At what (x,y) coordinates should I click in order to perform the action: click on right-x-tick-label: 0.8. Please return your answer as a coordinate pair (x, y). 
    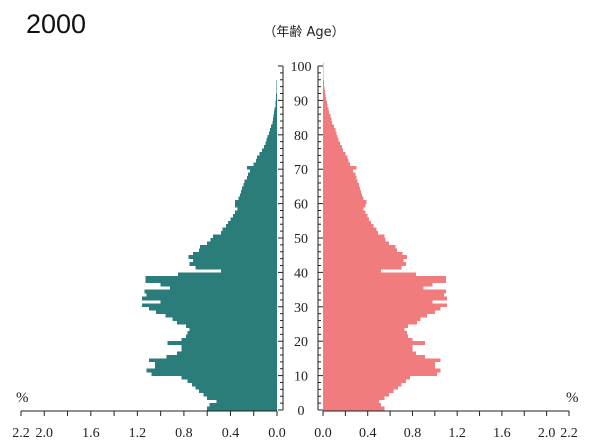
    Looking at the image, I should click on (413, 433).